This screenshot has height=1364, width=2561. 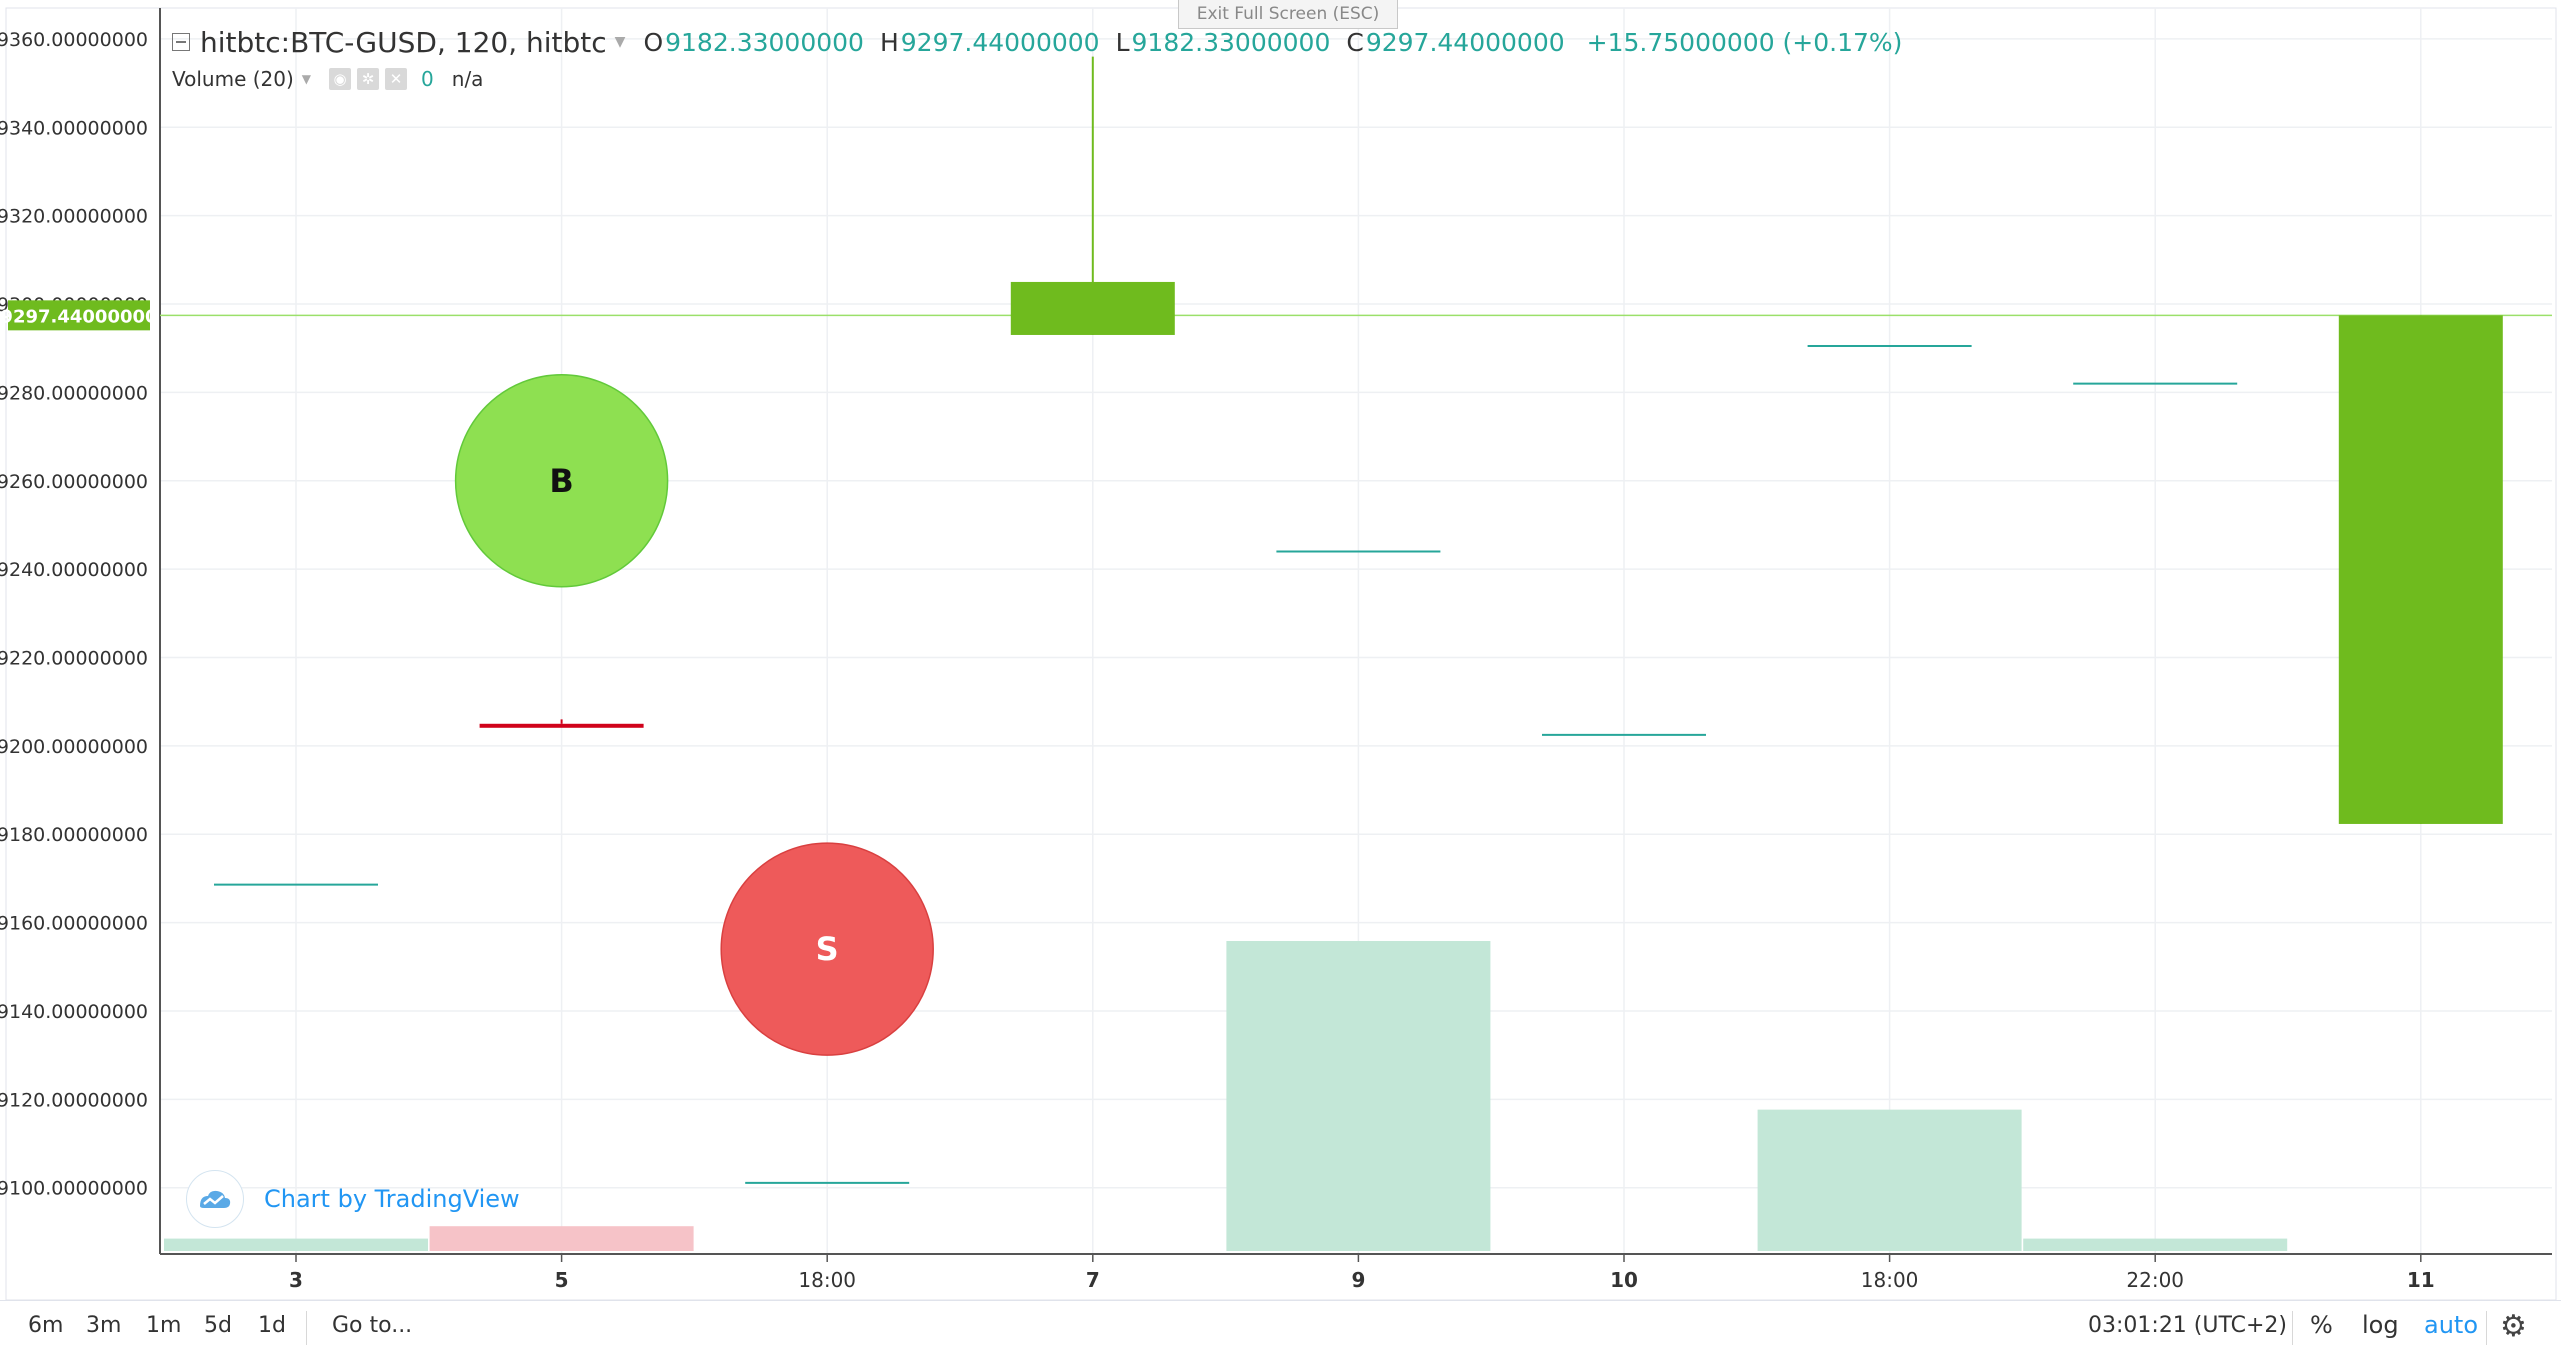 I want to click on sell-marker, so click(x=827, y=949).